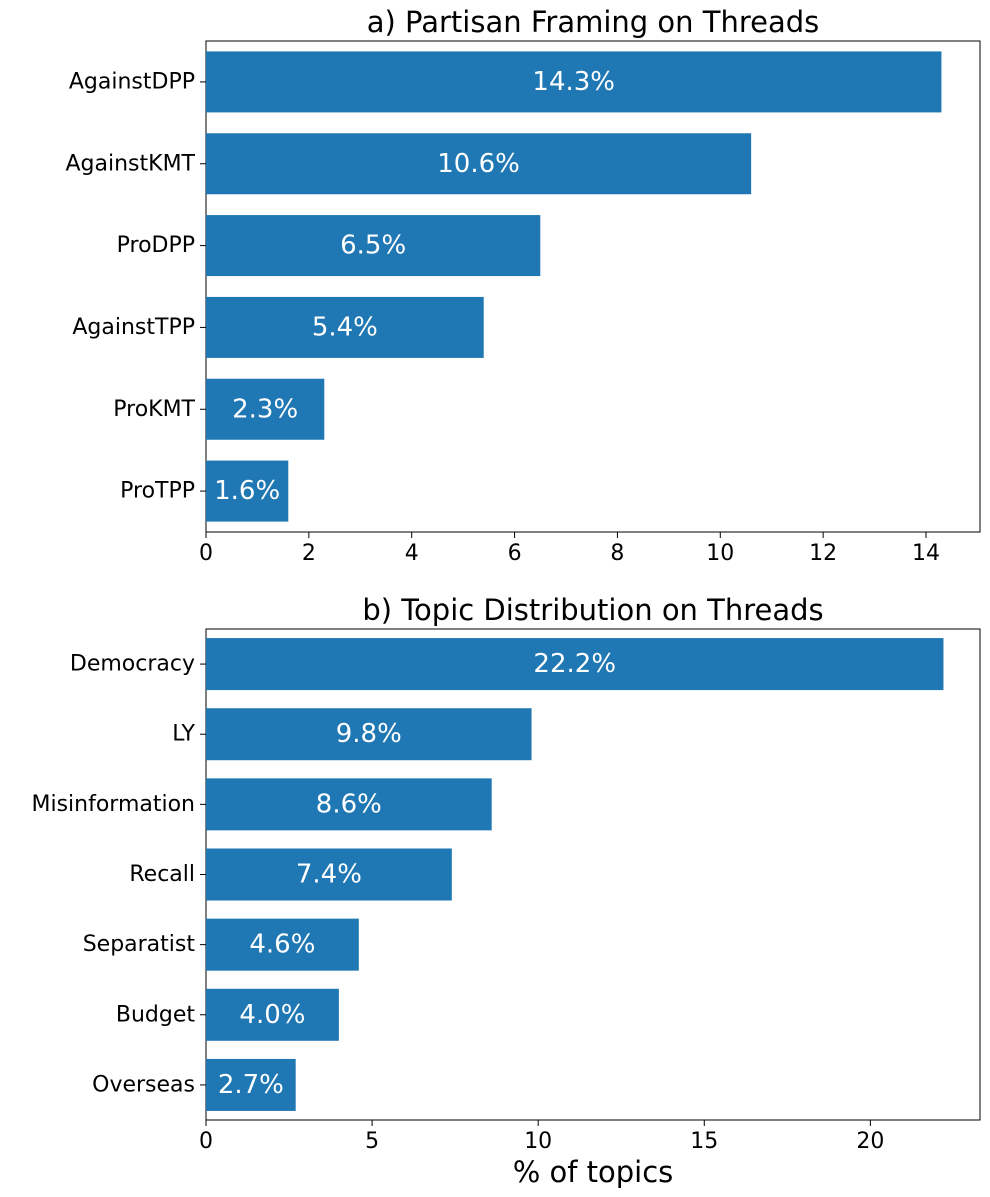 The height and width of the screenshot is (1197, 990). I want to click on data-label-overseas: 2.7%, so click(251, 1085).